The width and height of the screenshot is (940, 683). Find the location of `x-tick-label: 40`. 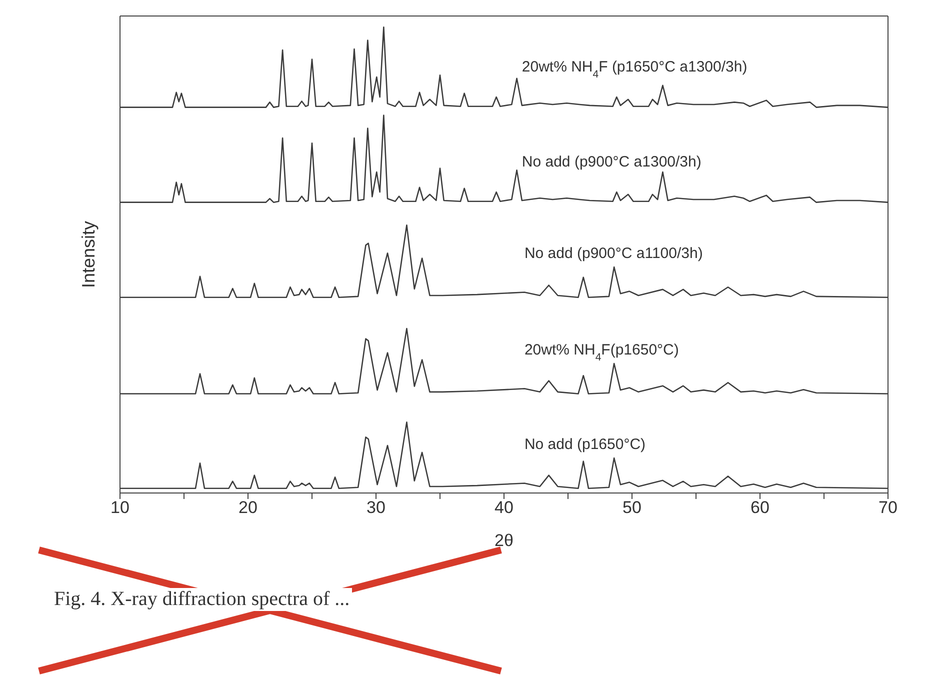

x-tick-label: 40 is located at coordinates (504, 508).